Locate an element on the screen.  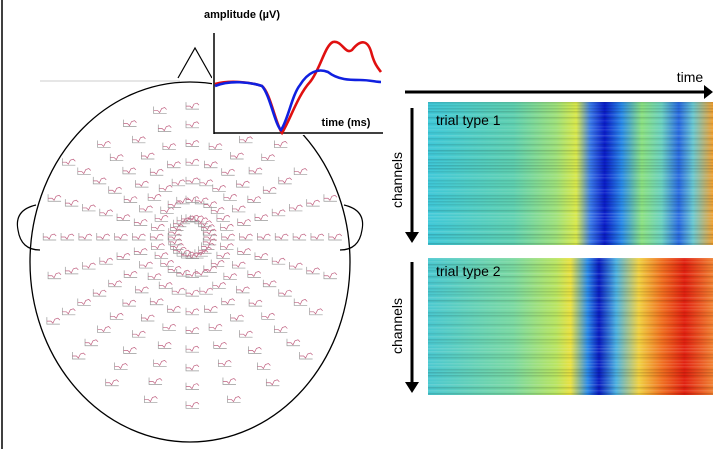
heatmap-2-stripes is located at coordinates (570, 326).